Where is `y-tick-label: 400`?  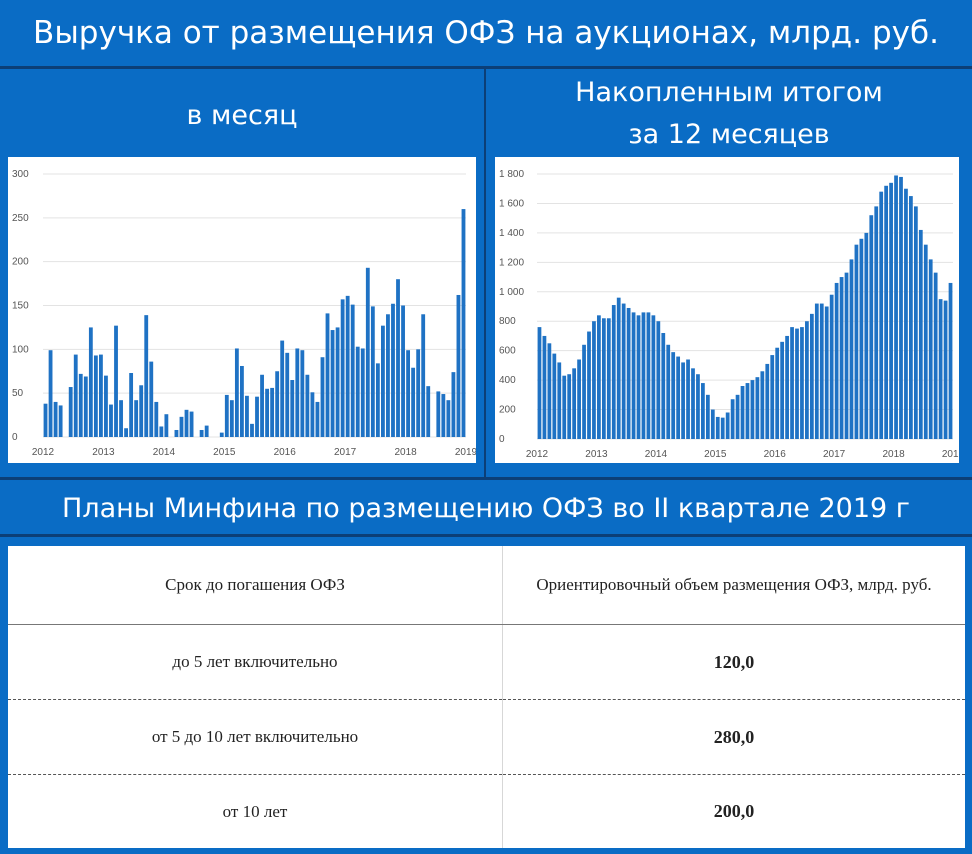 y-tick-label: 400 is located at coordinates (507, 380).